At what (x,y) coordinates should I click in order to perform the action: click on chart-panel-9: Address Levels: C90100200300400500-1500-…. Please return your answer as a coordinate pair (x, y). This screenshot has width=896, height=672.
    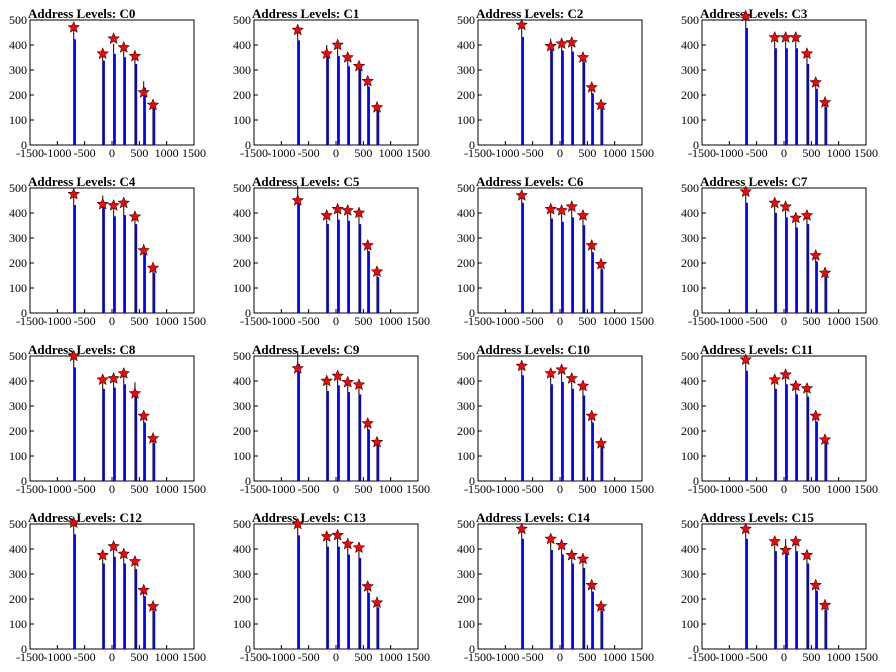
    Looking at the image, I should click on (331, 419).